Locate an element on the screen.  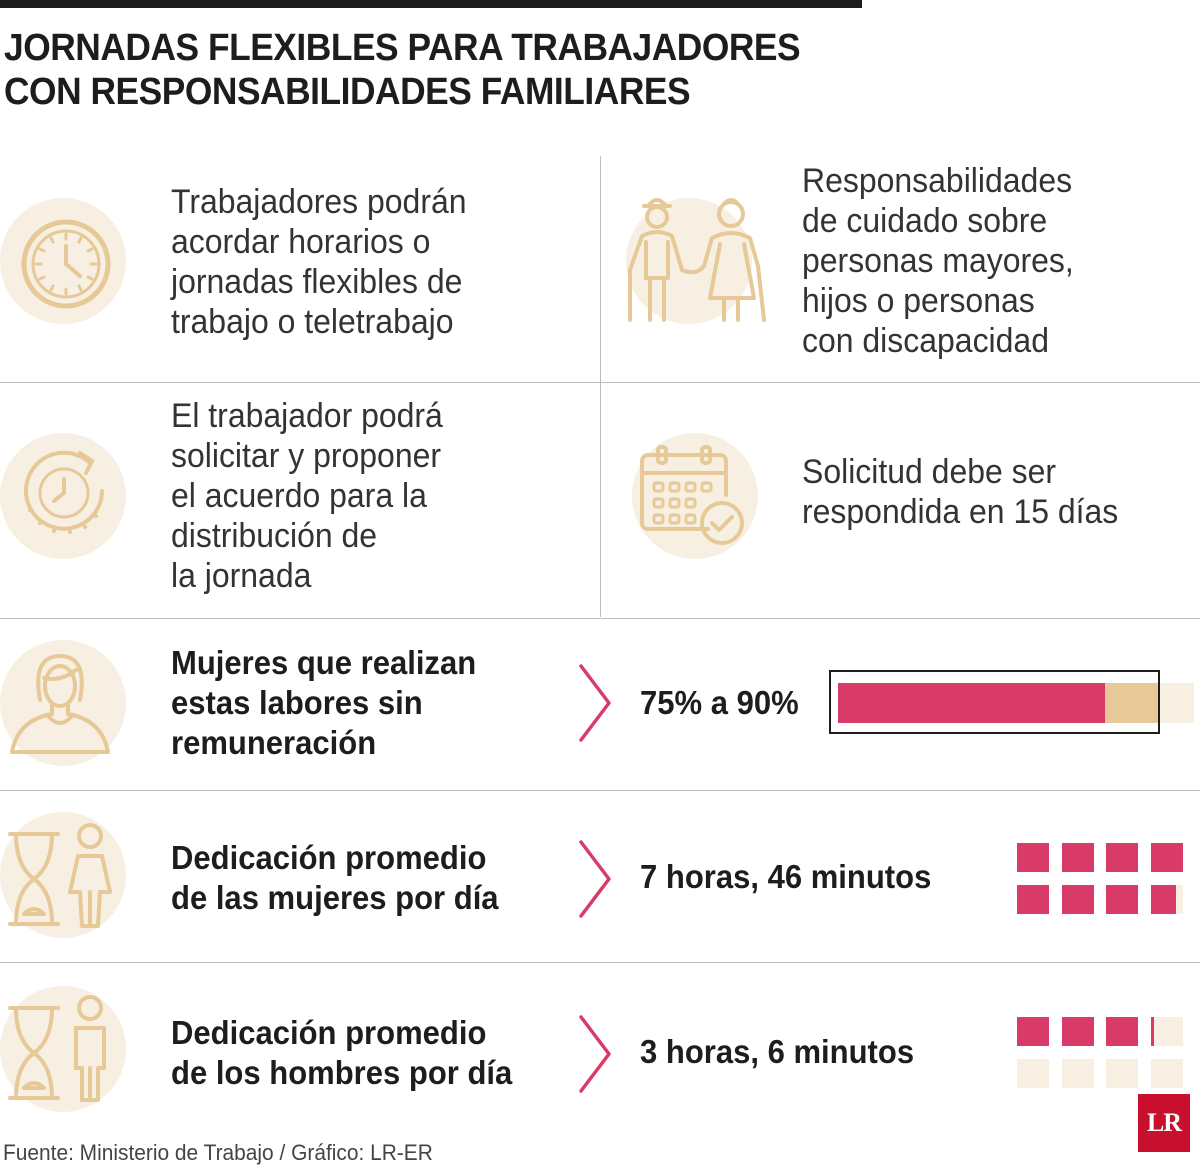
clock-icon-bg is located at coordinates (63, 261).